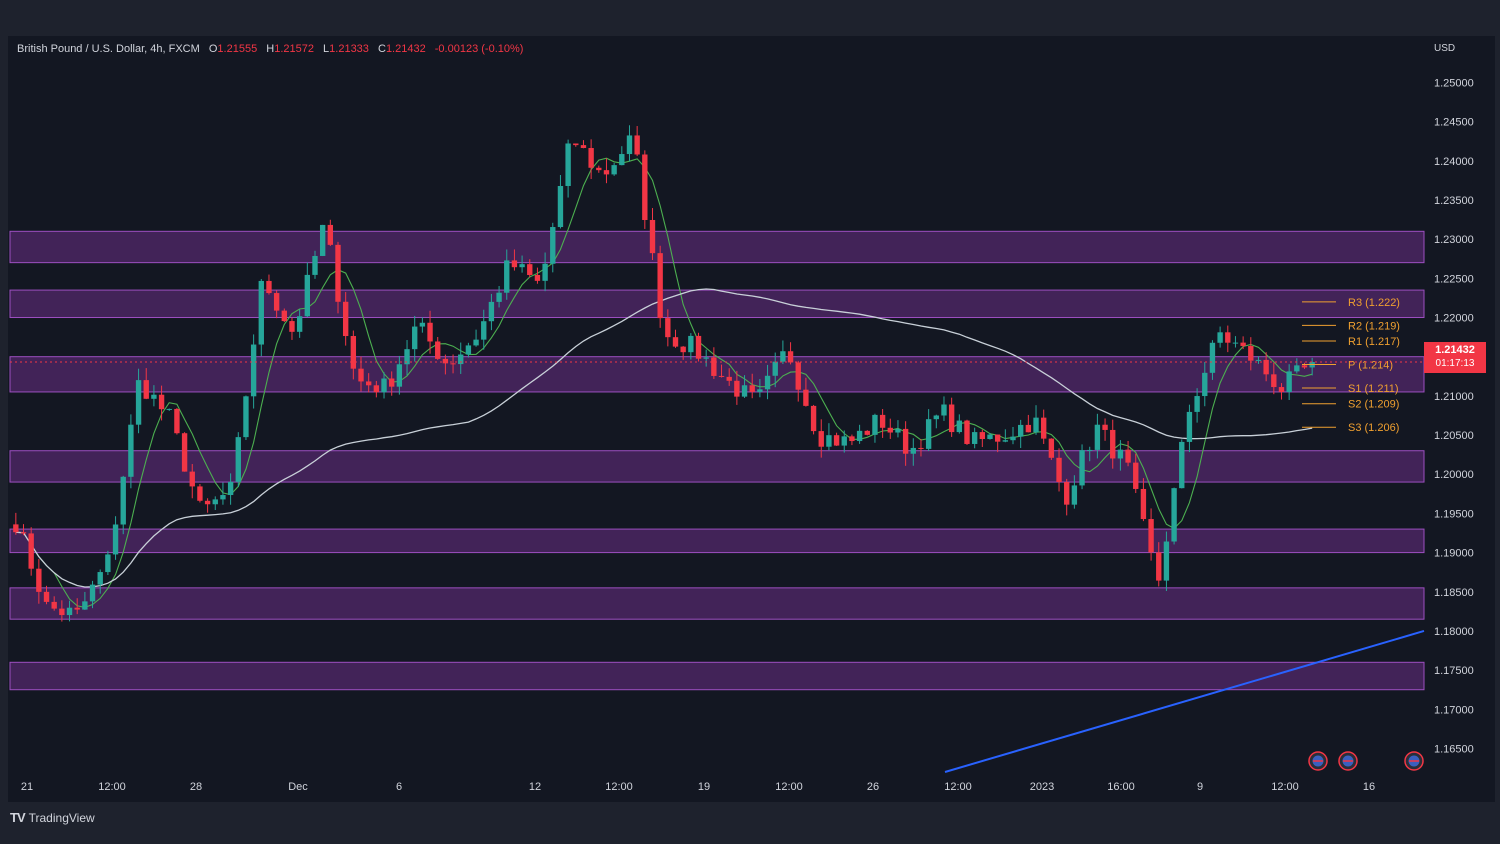 This screenshot has width=1500, height=844. What do you see at coordinates (873, 787) in the screenshot?
I see `x-tick-label: 26` at bounding box center [873, 787].